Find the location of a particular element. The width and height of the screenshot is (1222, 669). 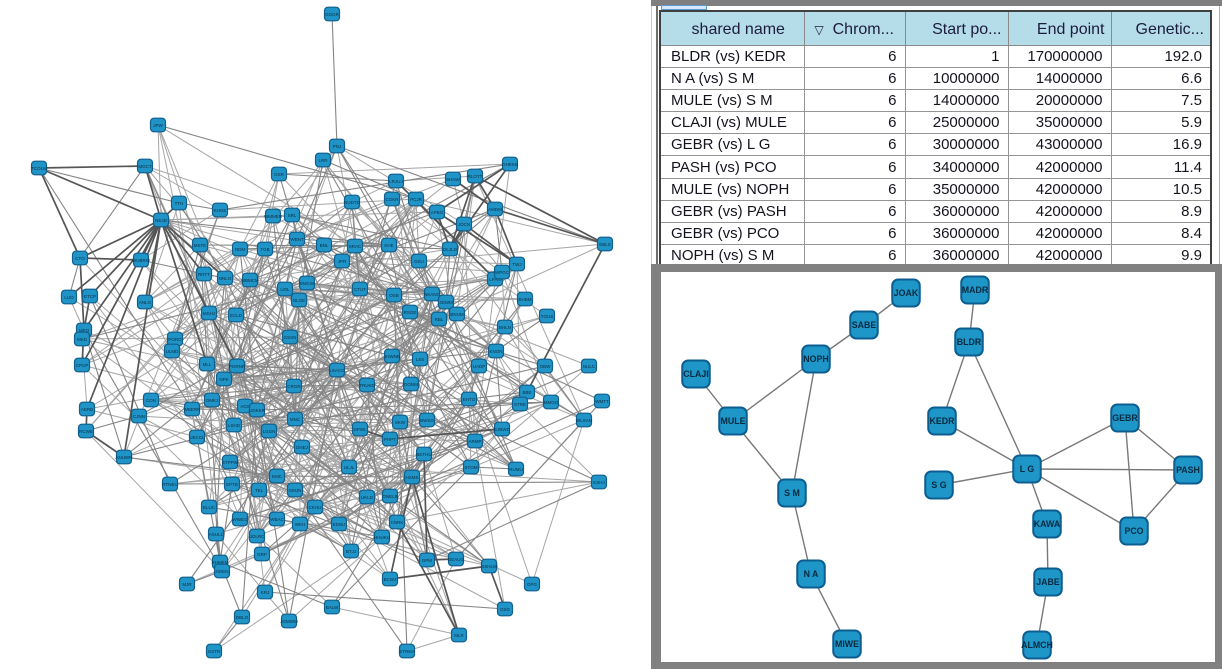

svg-text: WLSAN is located at coordinates (584, 420).